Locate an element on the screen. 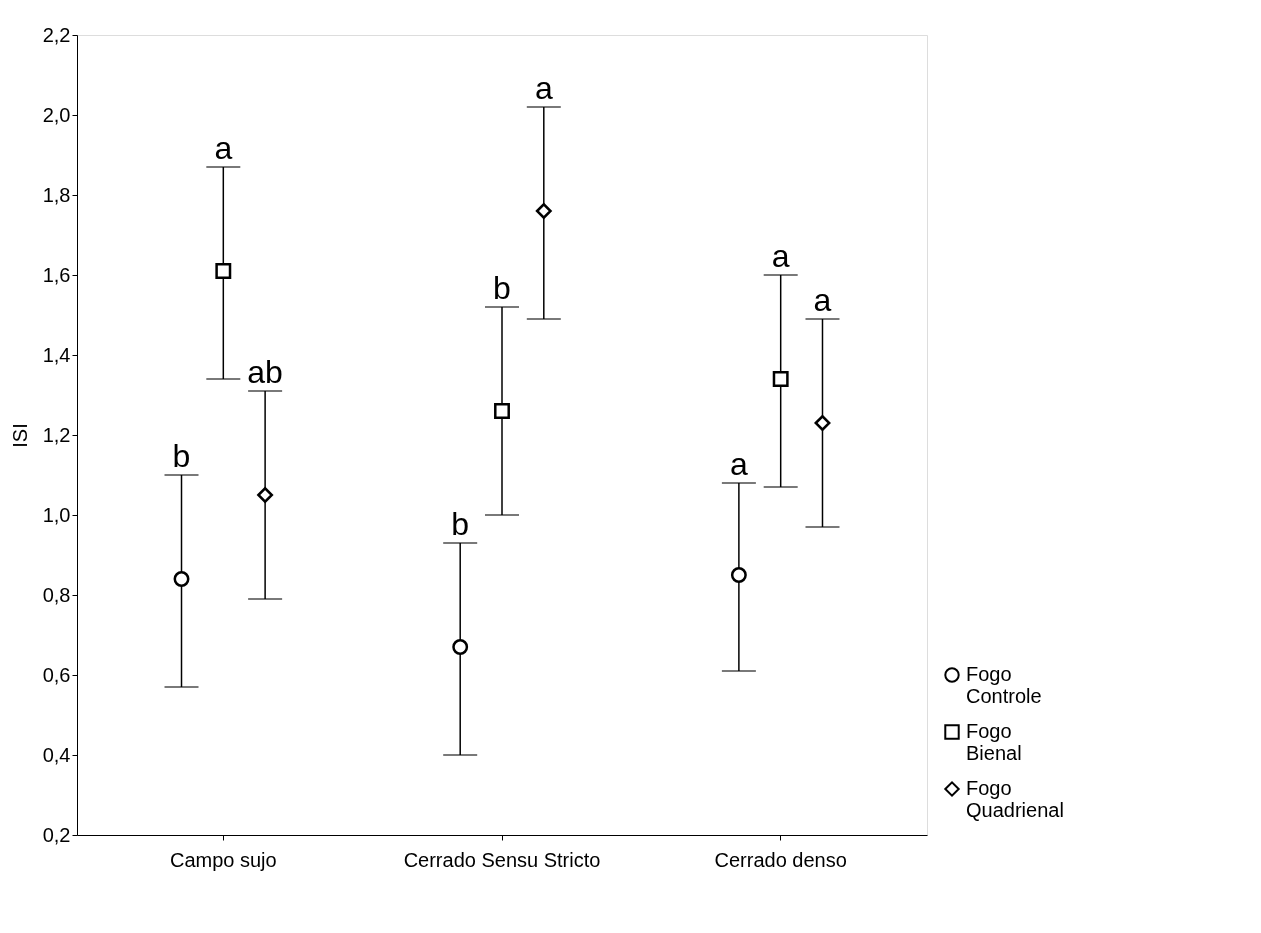 This screenshot has height=933, width=1261. x-tick-label: Cerrado Sensu Stricto is located at coordinates (502, 859).